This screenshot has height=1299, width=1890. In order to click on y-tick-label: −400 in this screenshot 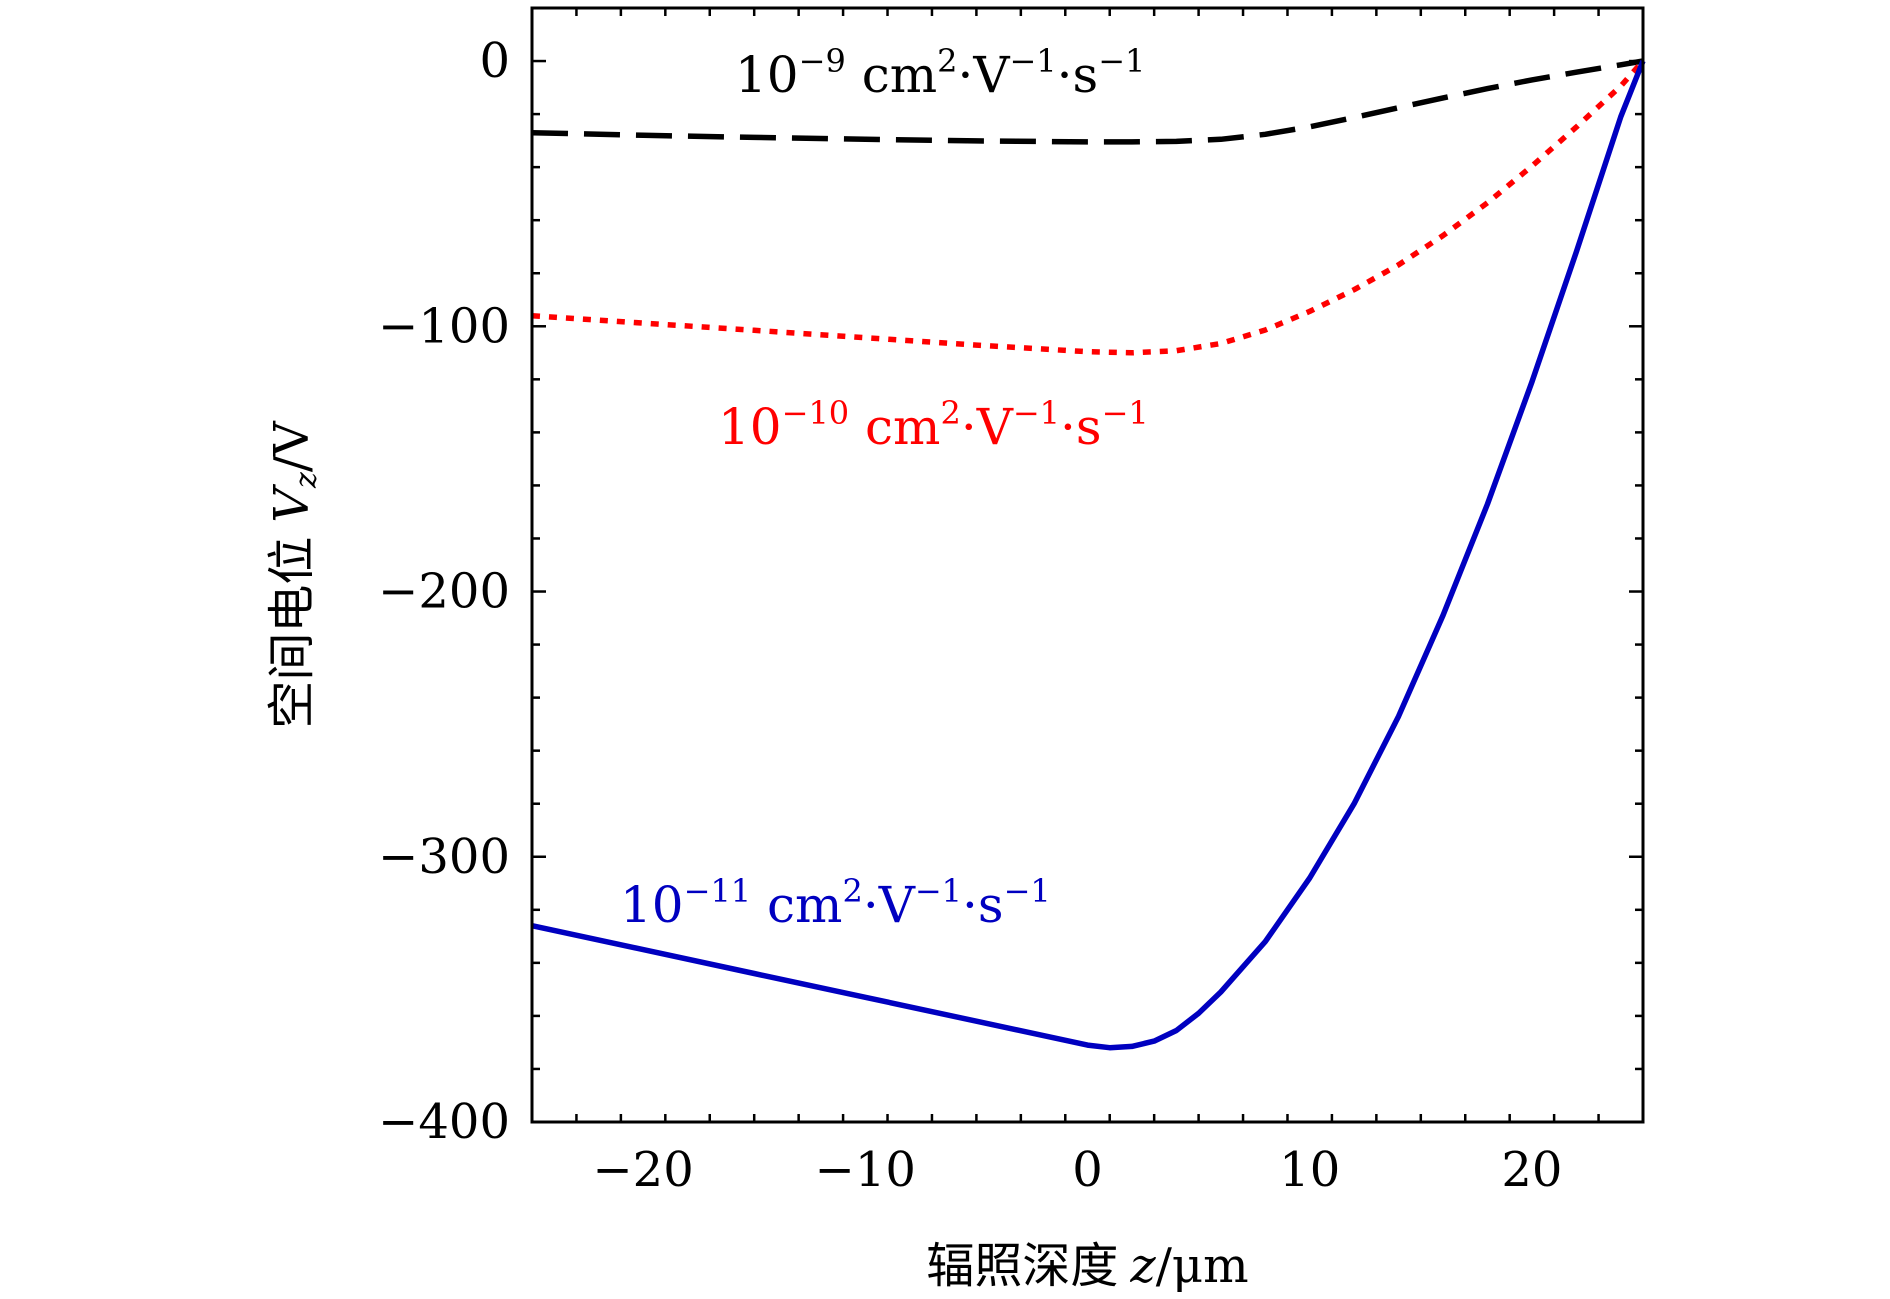, I will do `click(444, 1122)`.